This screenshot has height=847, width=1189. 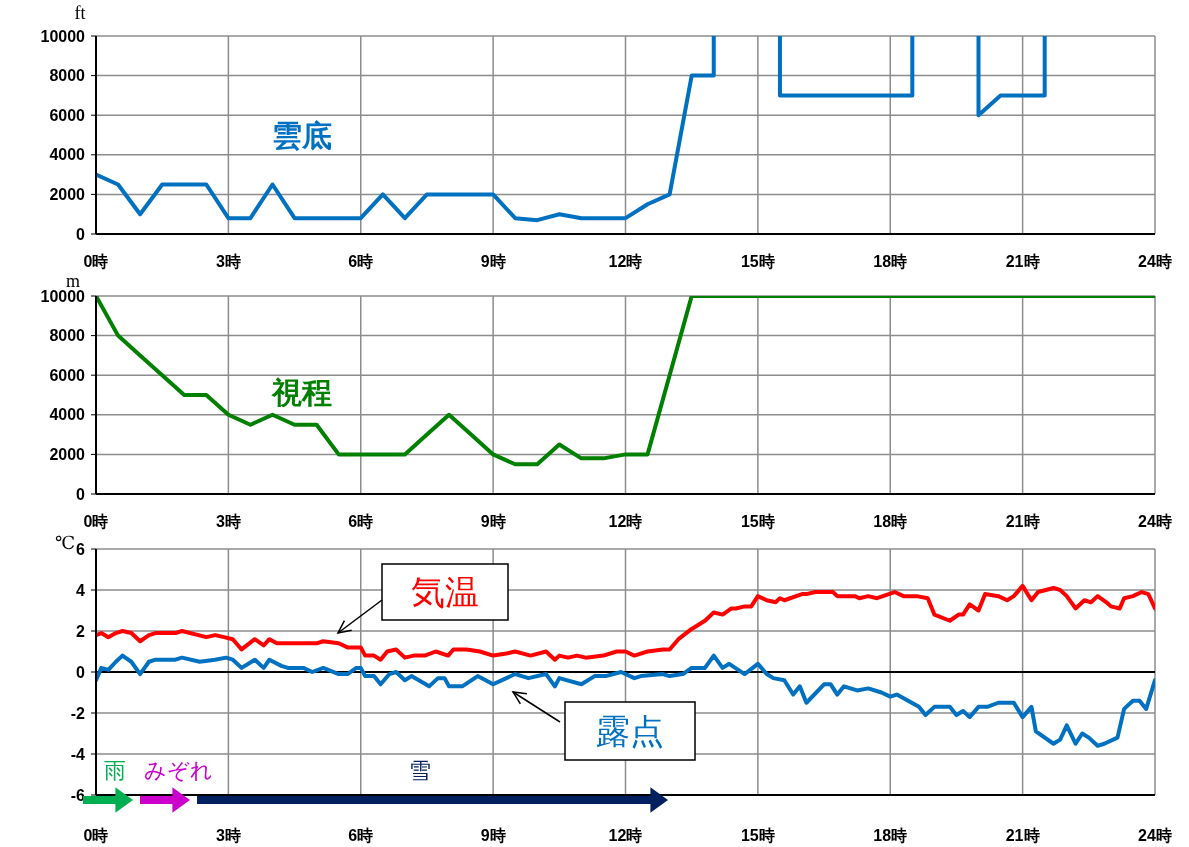 I want to click on series-label: 気温, so click(x=445, y=592).